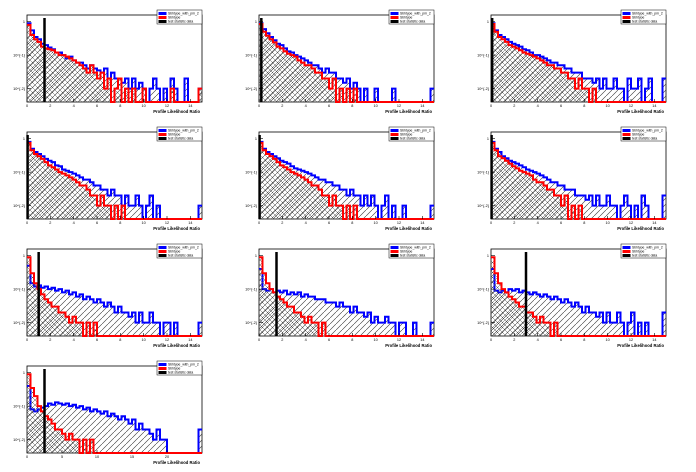  Describe the element at coordinates (62, 457) in the screenshot. I see `x-tick-label: 5` at that location.